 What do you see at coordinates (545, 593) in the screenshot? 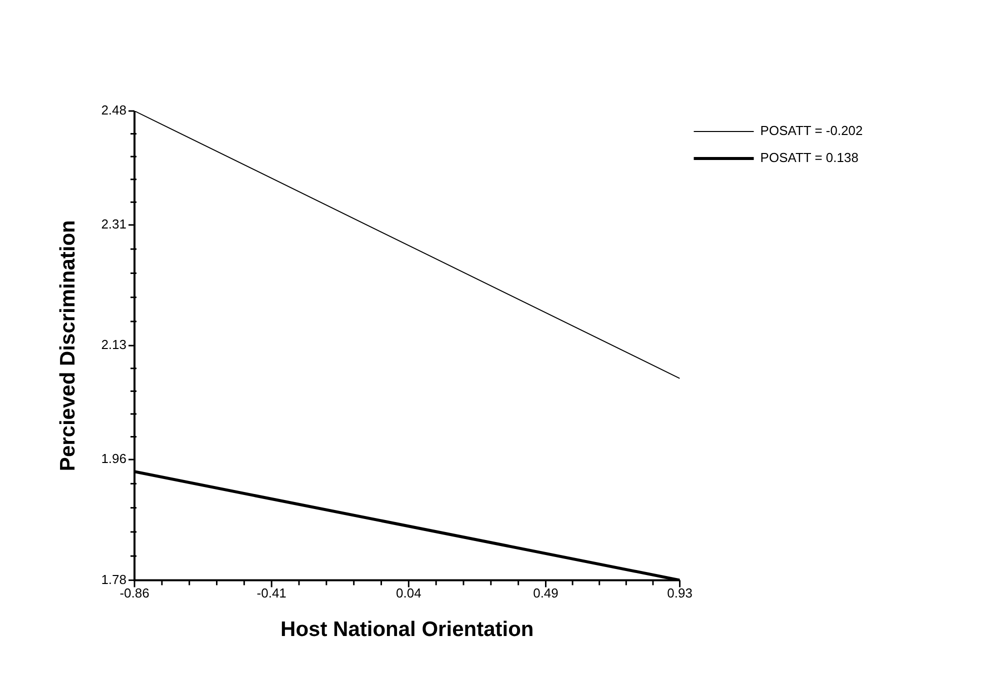
I see `x-tick-label: 0.49` at bounding box center [545, 593].